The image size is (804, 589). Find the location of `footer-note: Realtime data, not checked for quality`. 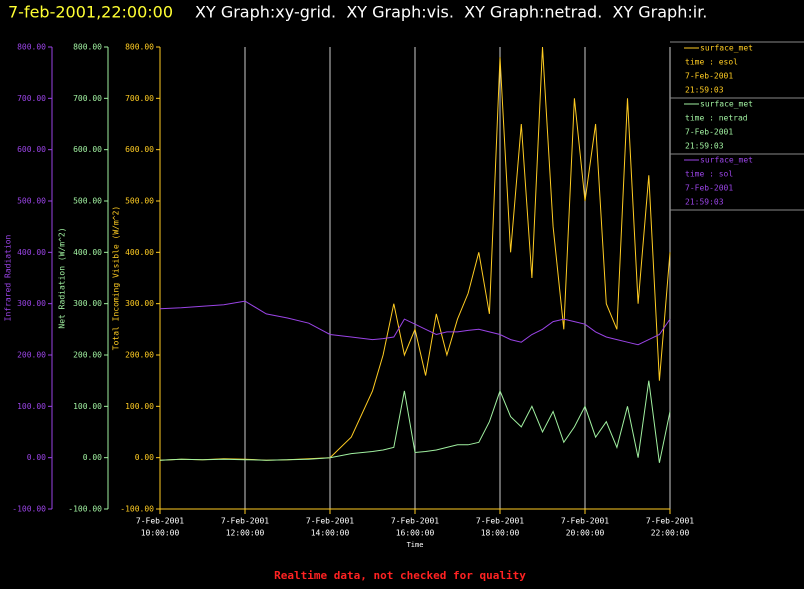

footer-note: Realtime data, not checked for quality is located at coordinates (400, 575).